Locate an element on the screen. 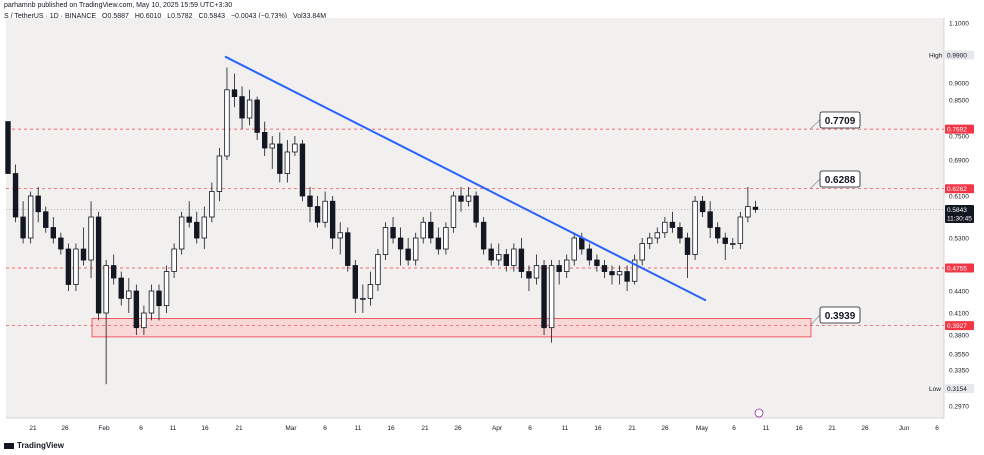 The image size is (984, 455). x-tick-label: Jun is located at coordinates (904, 428).